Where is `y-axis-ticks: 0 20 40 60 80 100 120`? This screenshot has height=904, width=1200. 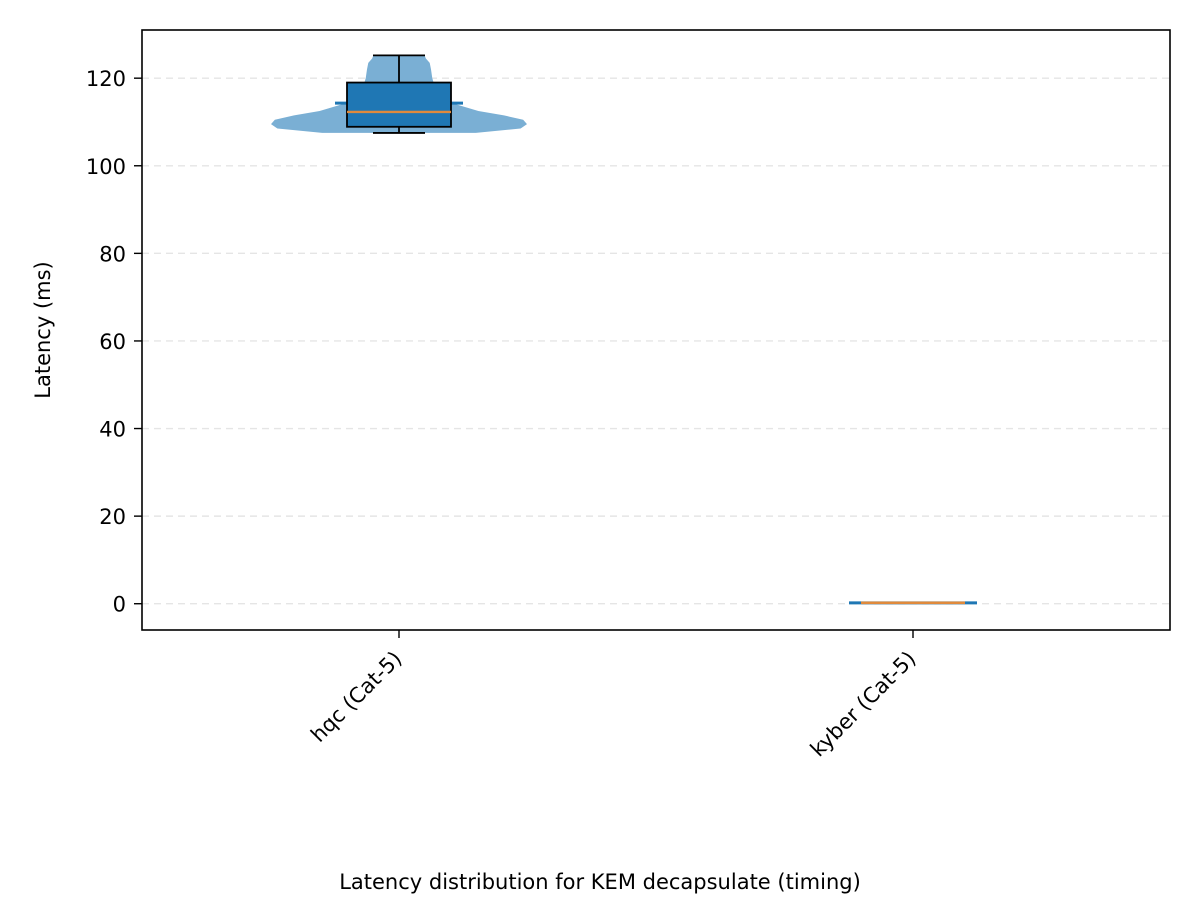 y-axis-ticks: 0 20 40 60 80 100 120 is located at coordinates (114, 342).